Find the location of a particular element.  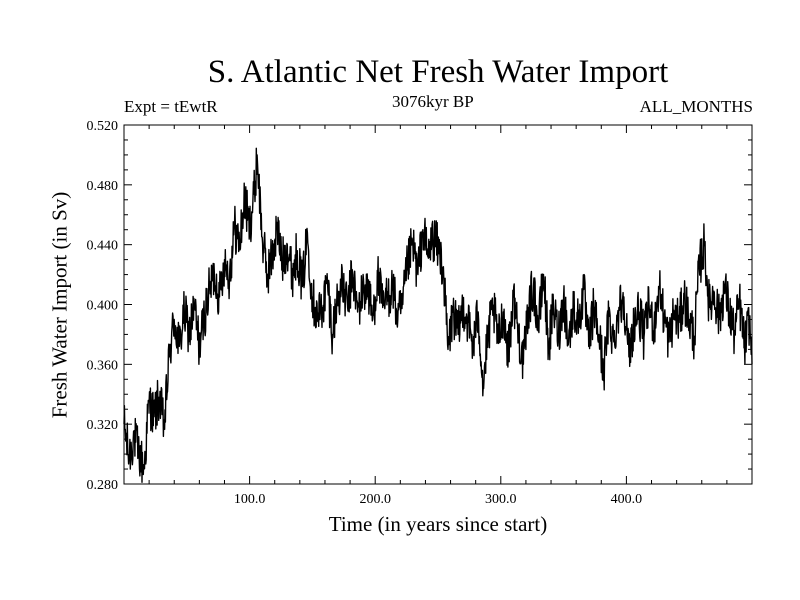

y-tick-label: 0.440 is located at coordinates (103, 246).